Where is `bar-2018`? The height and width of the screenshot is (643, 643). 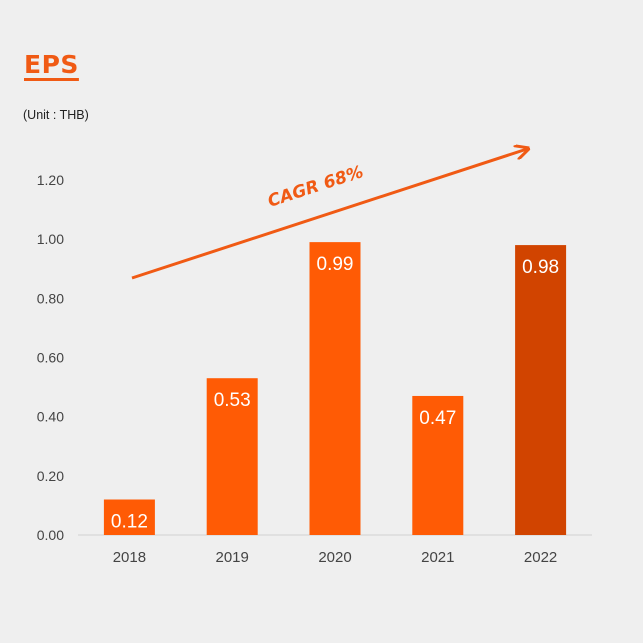 bar-2018 is located at coordinates (129, 517).